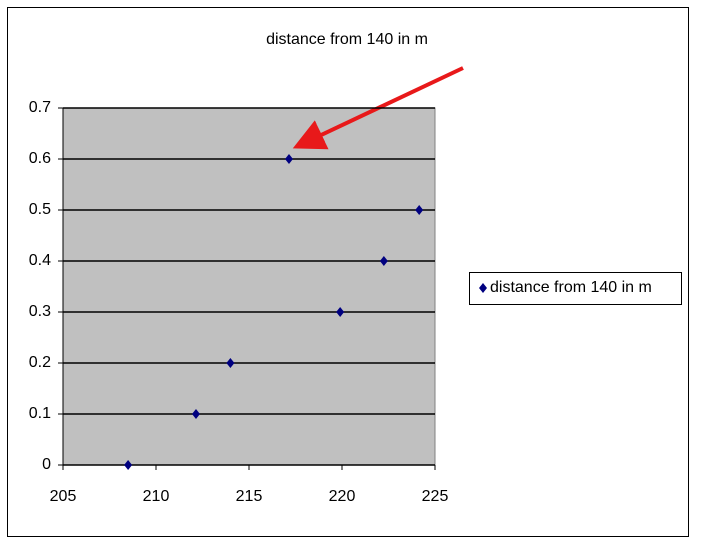 The image size is (705, 557). What do you see at coordinates (156, 496) in the screenshot?
I see `x-tick-label: 210` at bounding box center [156, 496].